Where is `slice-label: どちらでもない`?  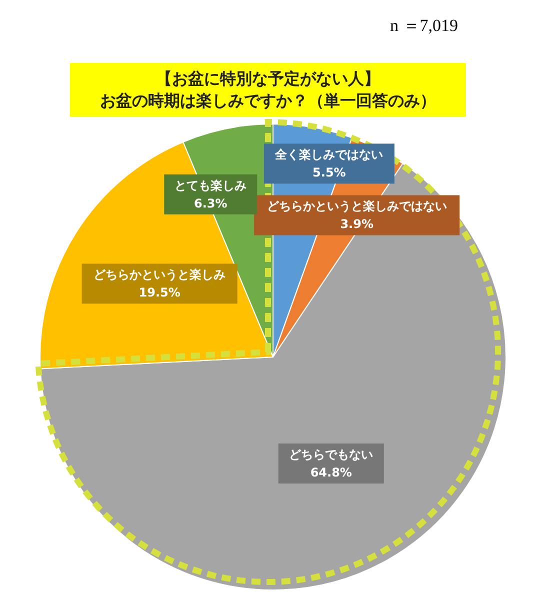 slice-label: どちらでもない is located at coordinates (331, 455).